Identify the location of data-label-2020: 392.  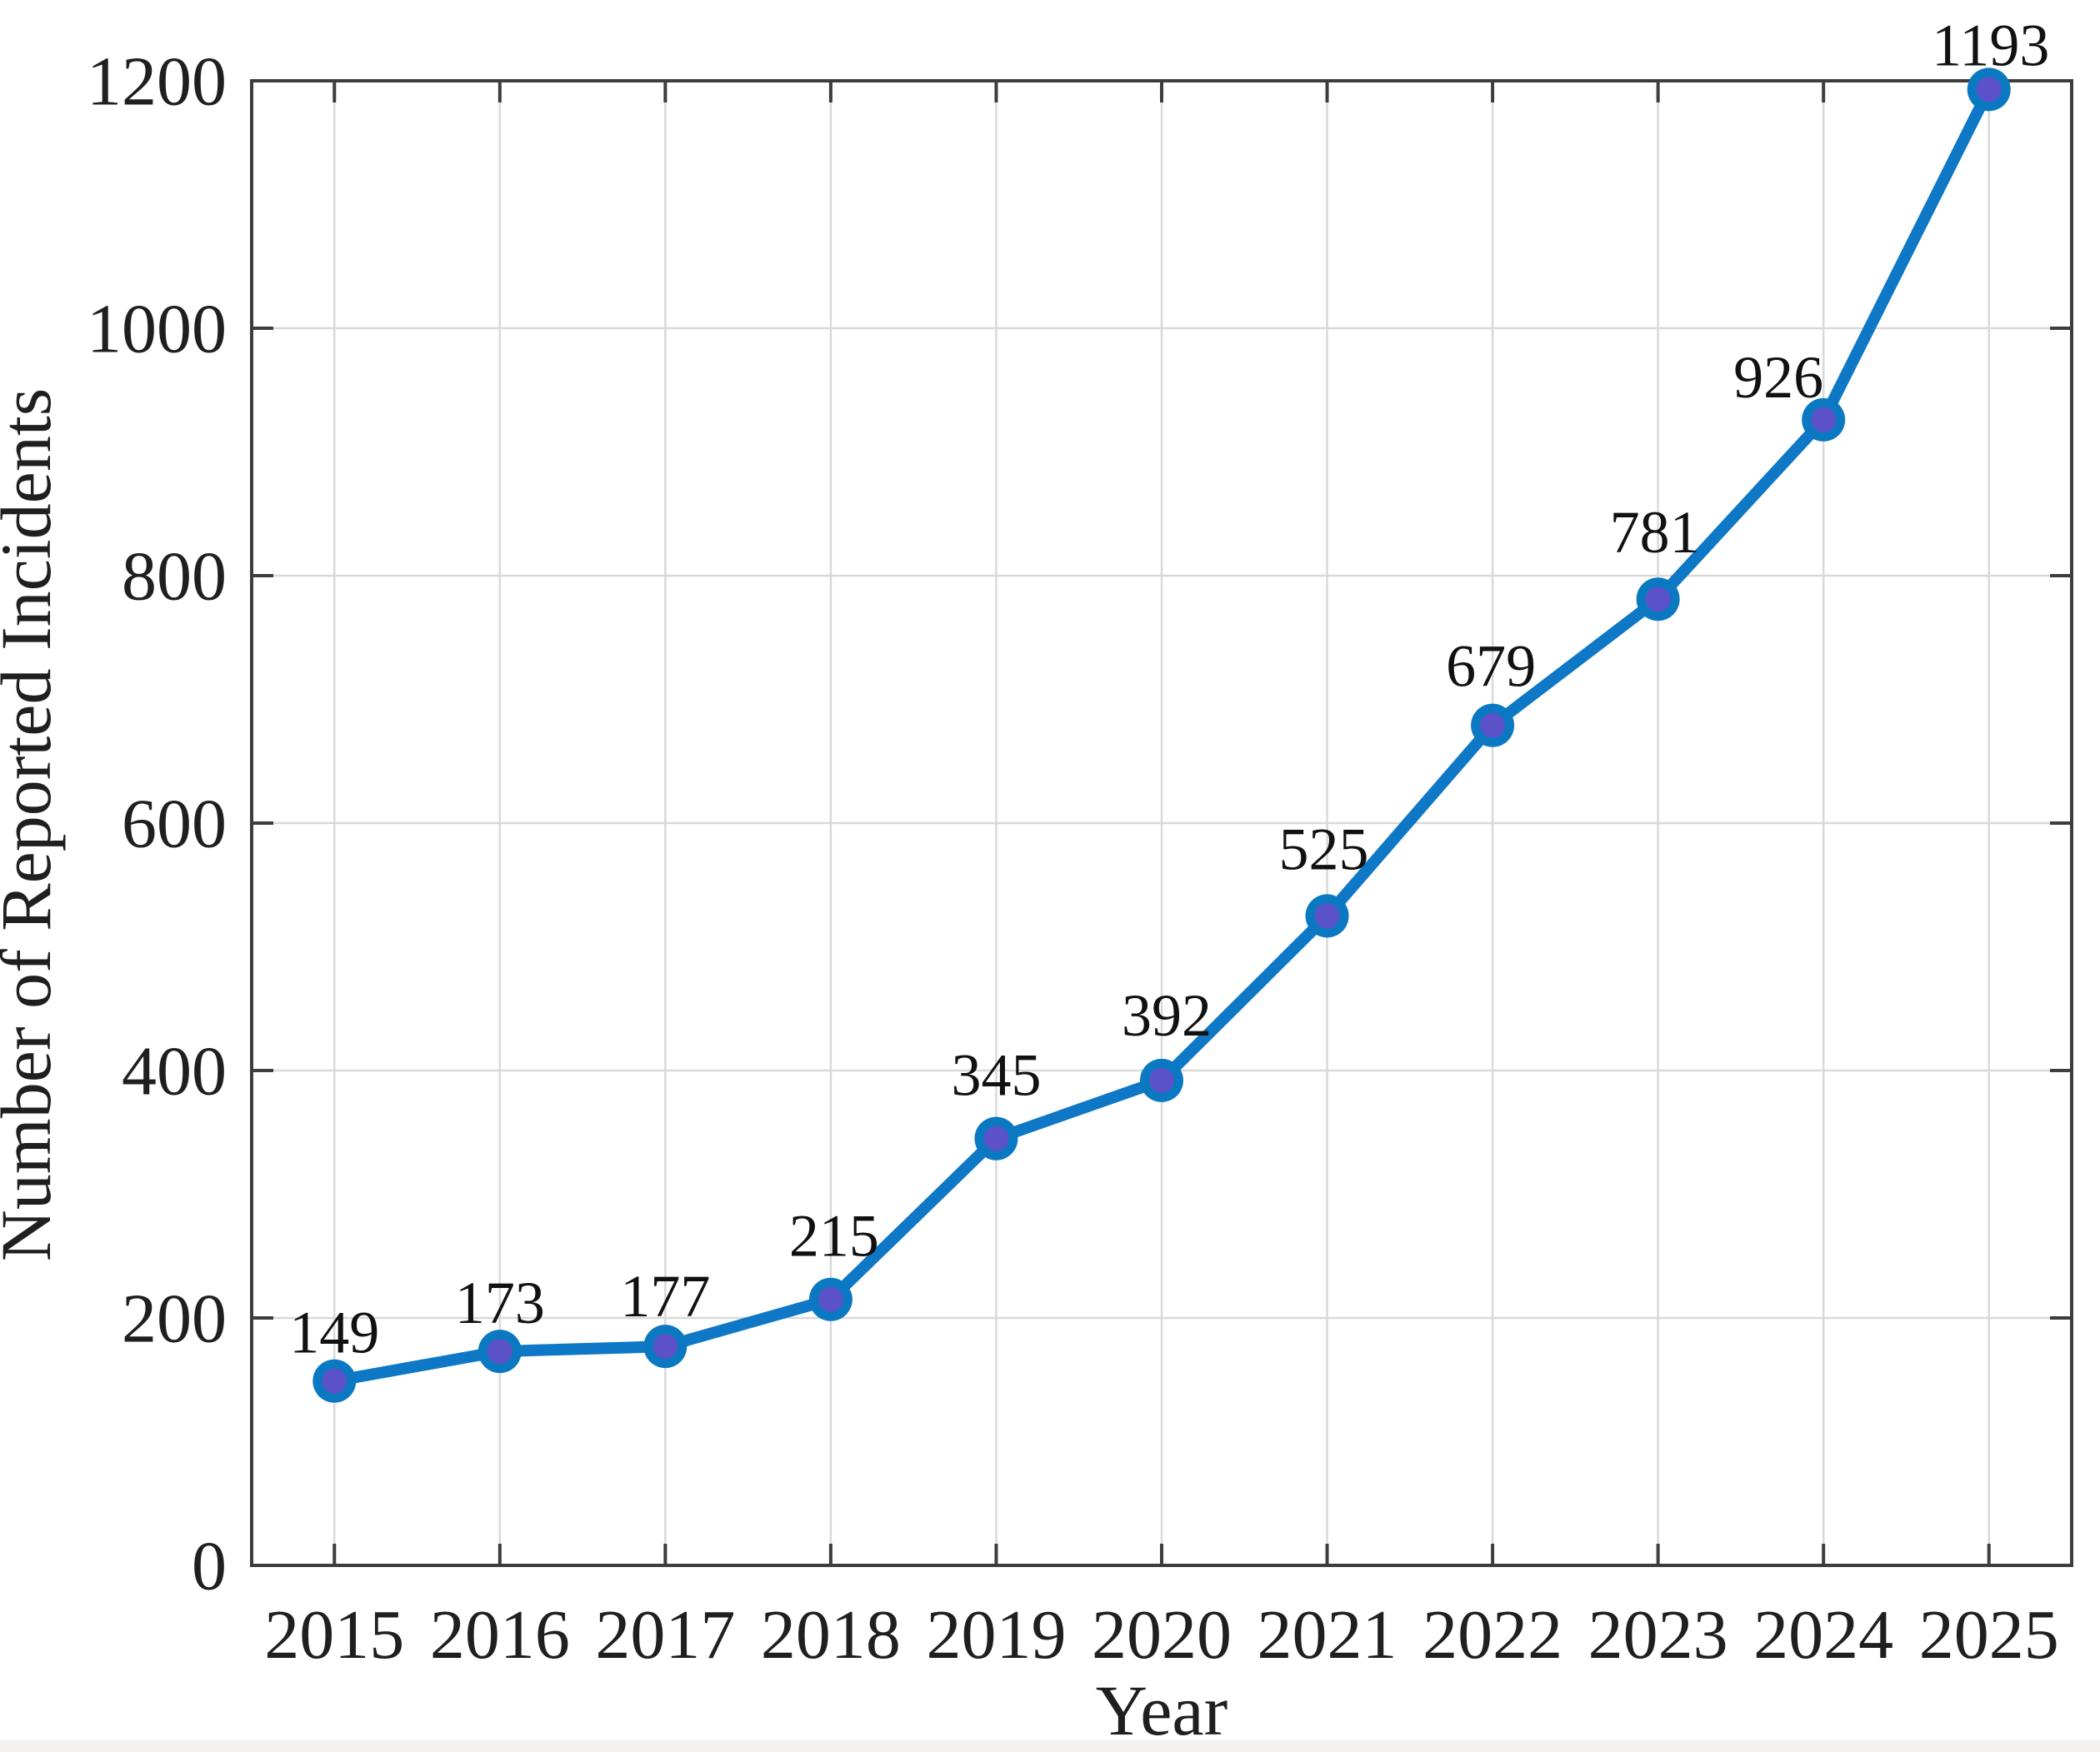
(1167, 1015).